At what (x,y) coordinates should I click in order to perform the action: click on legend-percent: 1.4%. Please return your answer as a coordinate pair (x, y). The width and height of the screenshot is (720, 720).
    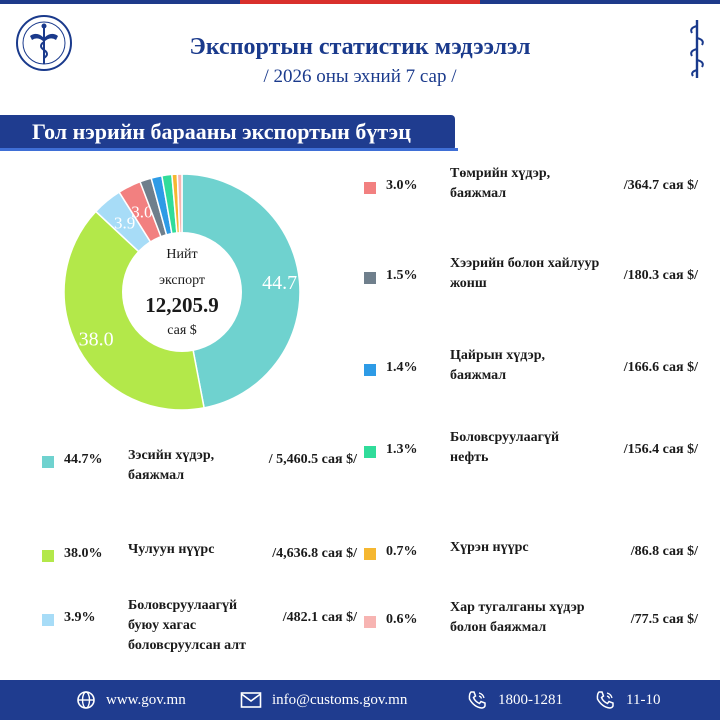
    Looking at the image, I should click on (402, 367).